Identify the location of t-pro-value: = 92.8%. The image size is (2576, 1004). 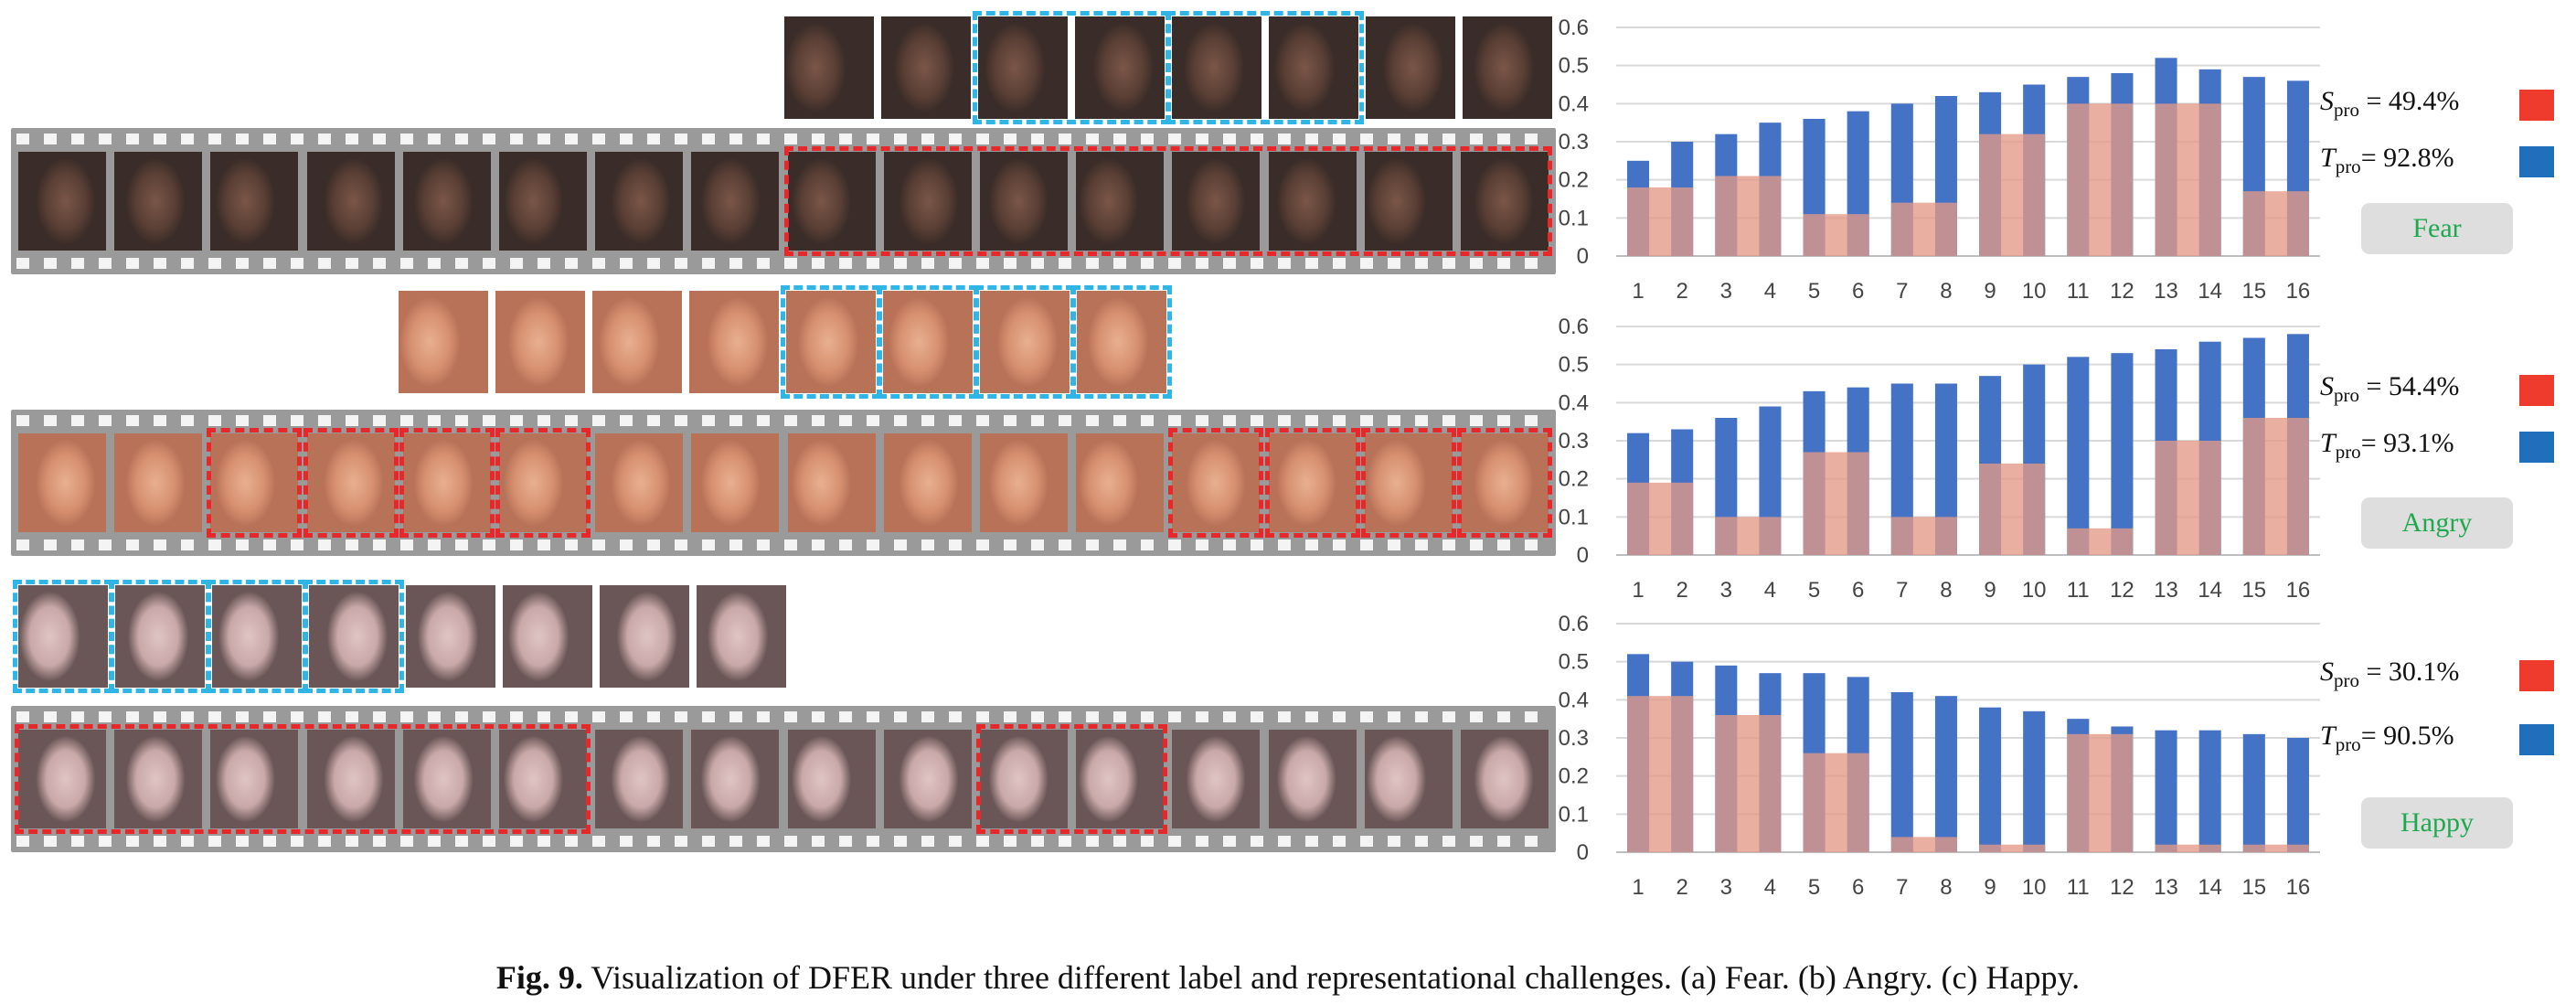
(2407, 158).